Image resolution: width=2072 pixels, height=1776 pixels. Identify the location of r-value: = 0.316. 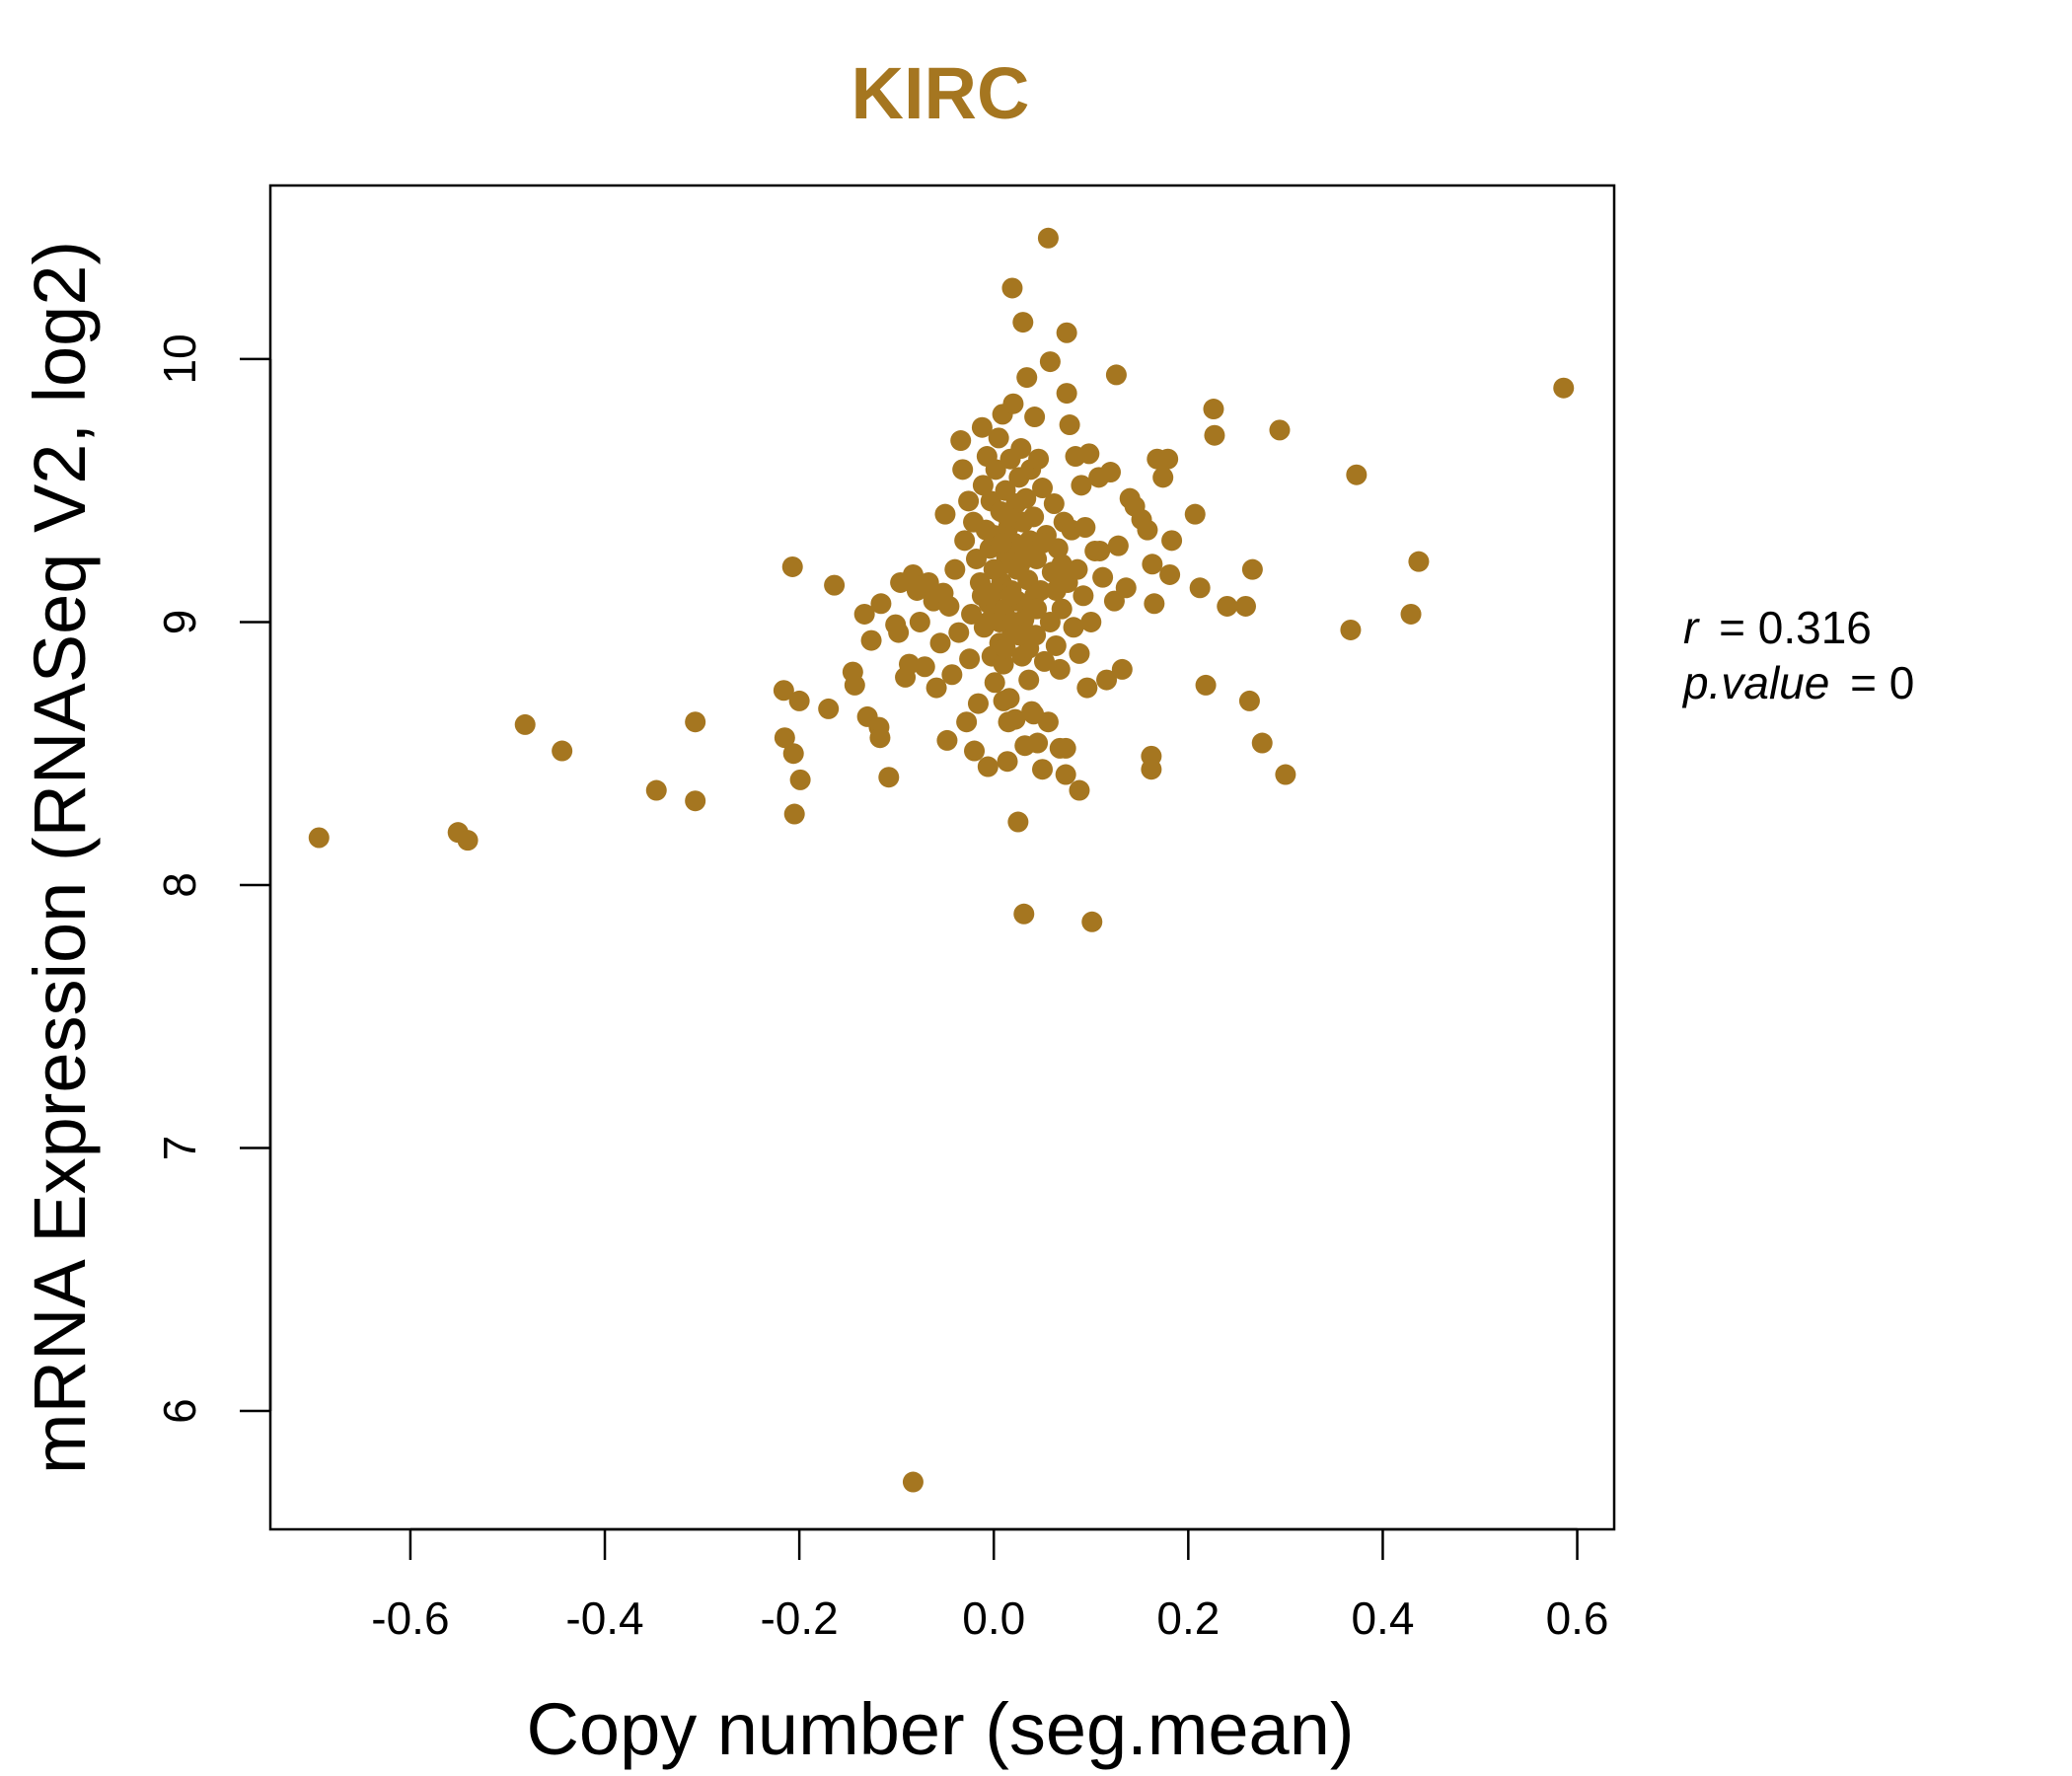
(1796, 628).